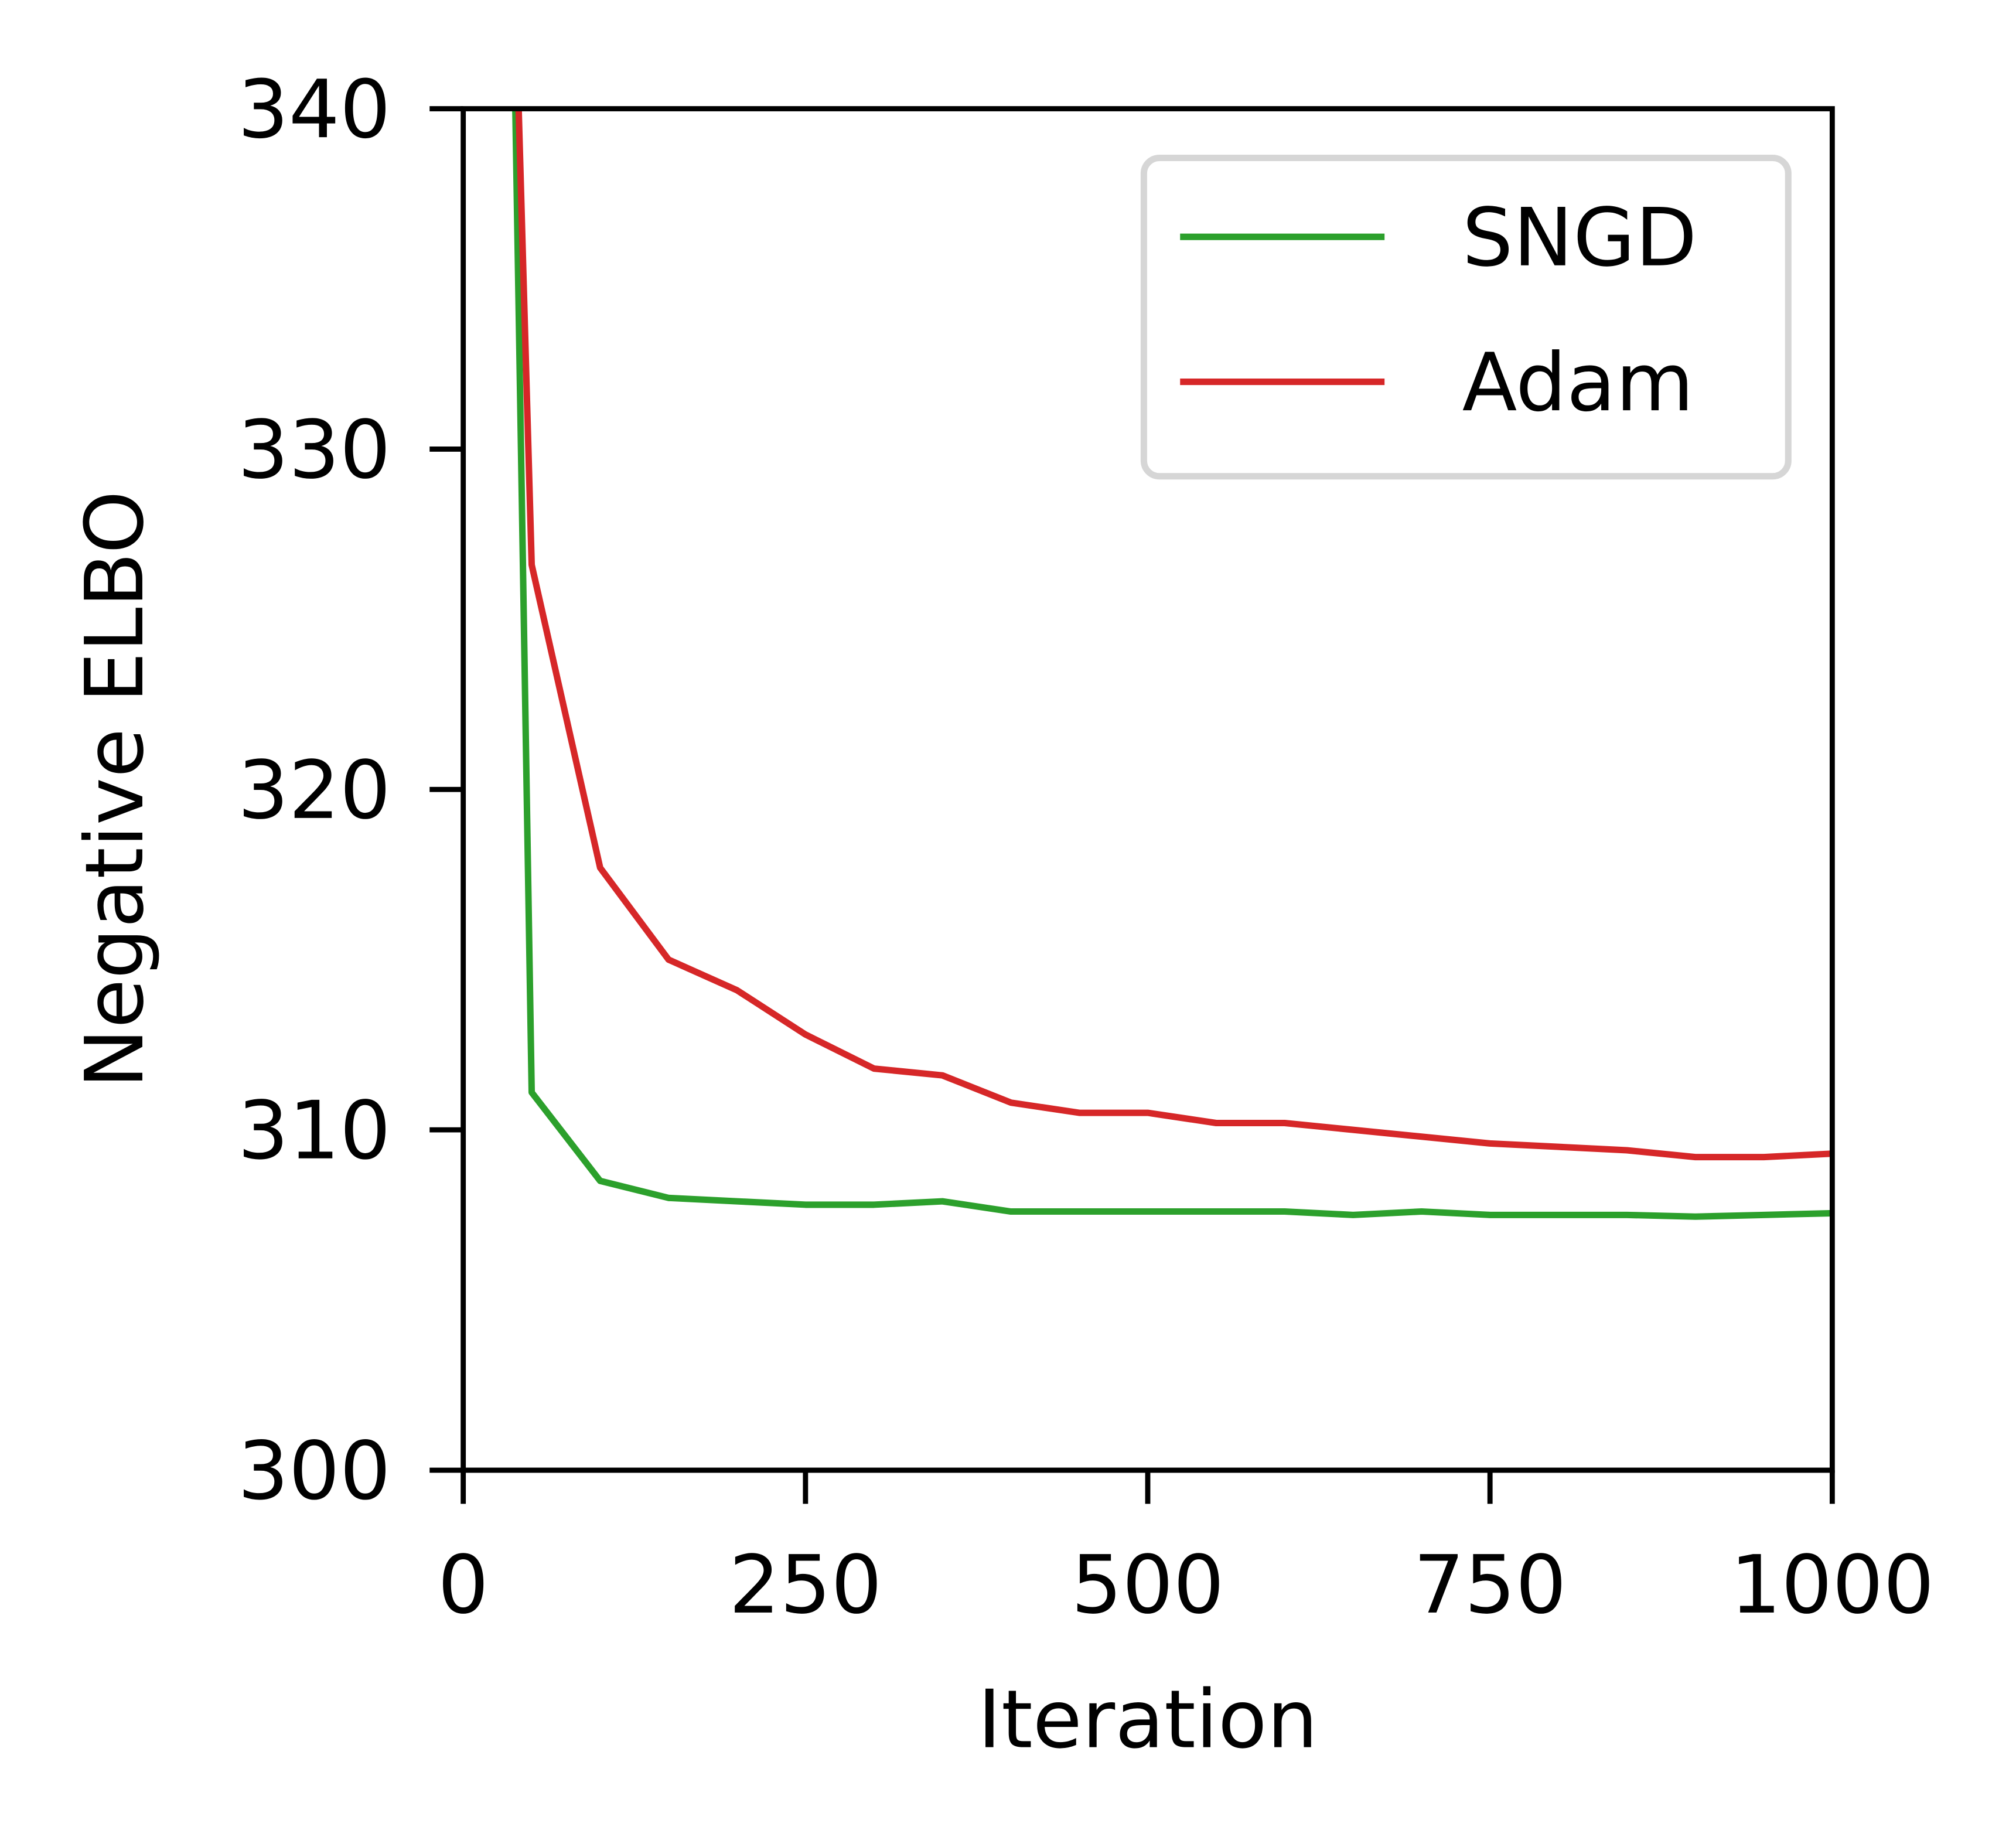  Describe the element at coordinates (805, 1585) in the screenshot. I see `x-tick-label: 250` at that location.